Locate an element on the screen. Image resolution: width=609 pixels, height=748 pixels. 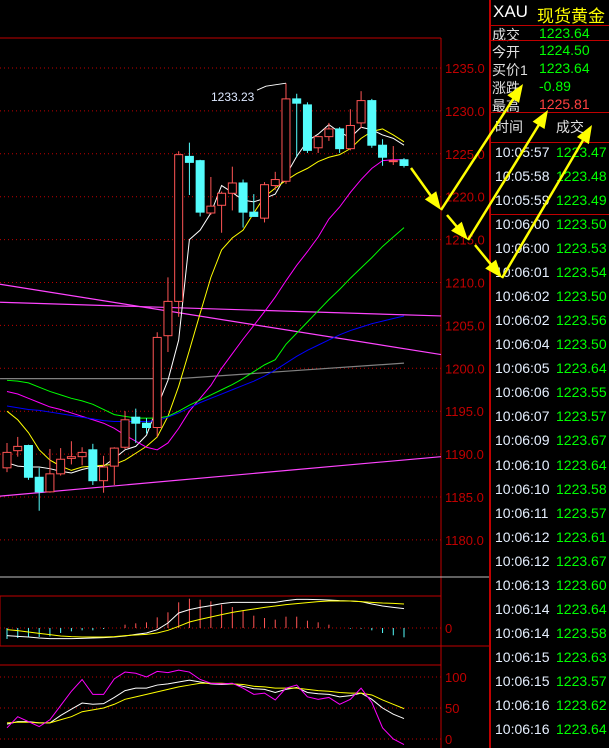
quote-label: 买价1 is located at coordinates (510, 70).